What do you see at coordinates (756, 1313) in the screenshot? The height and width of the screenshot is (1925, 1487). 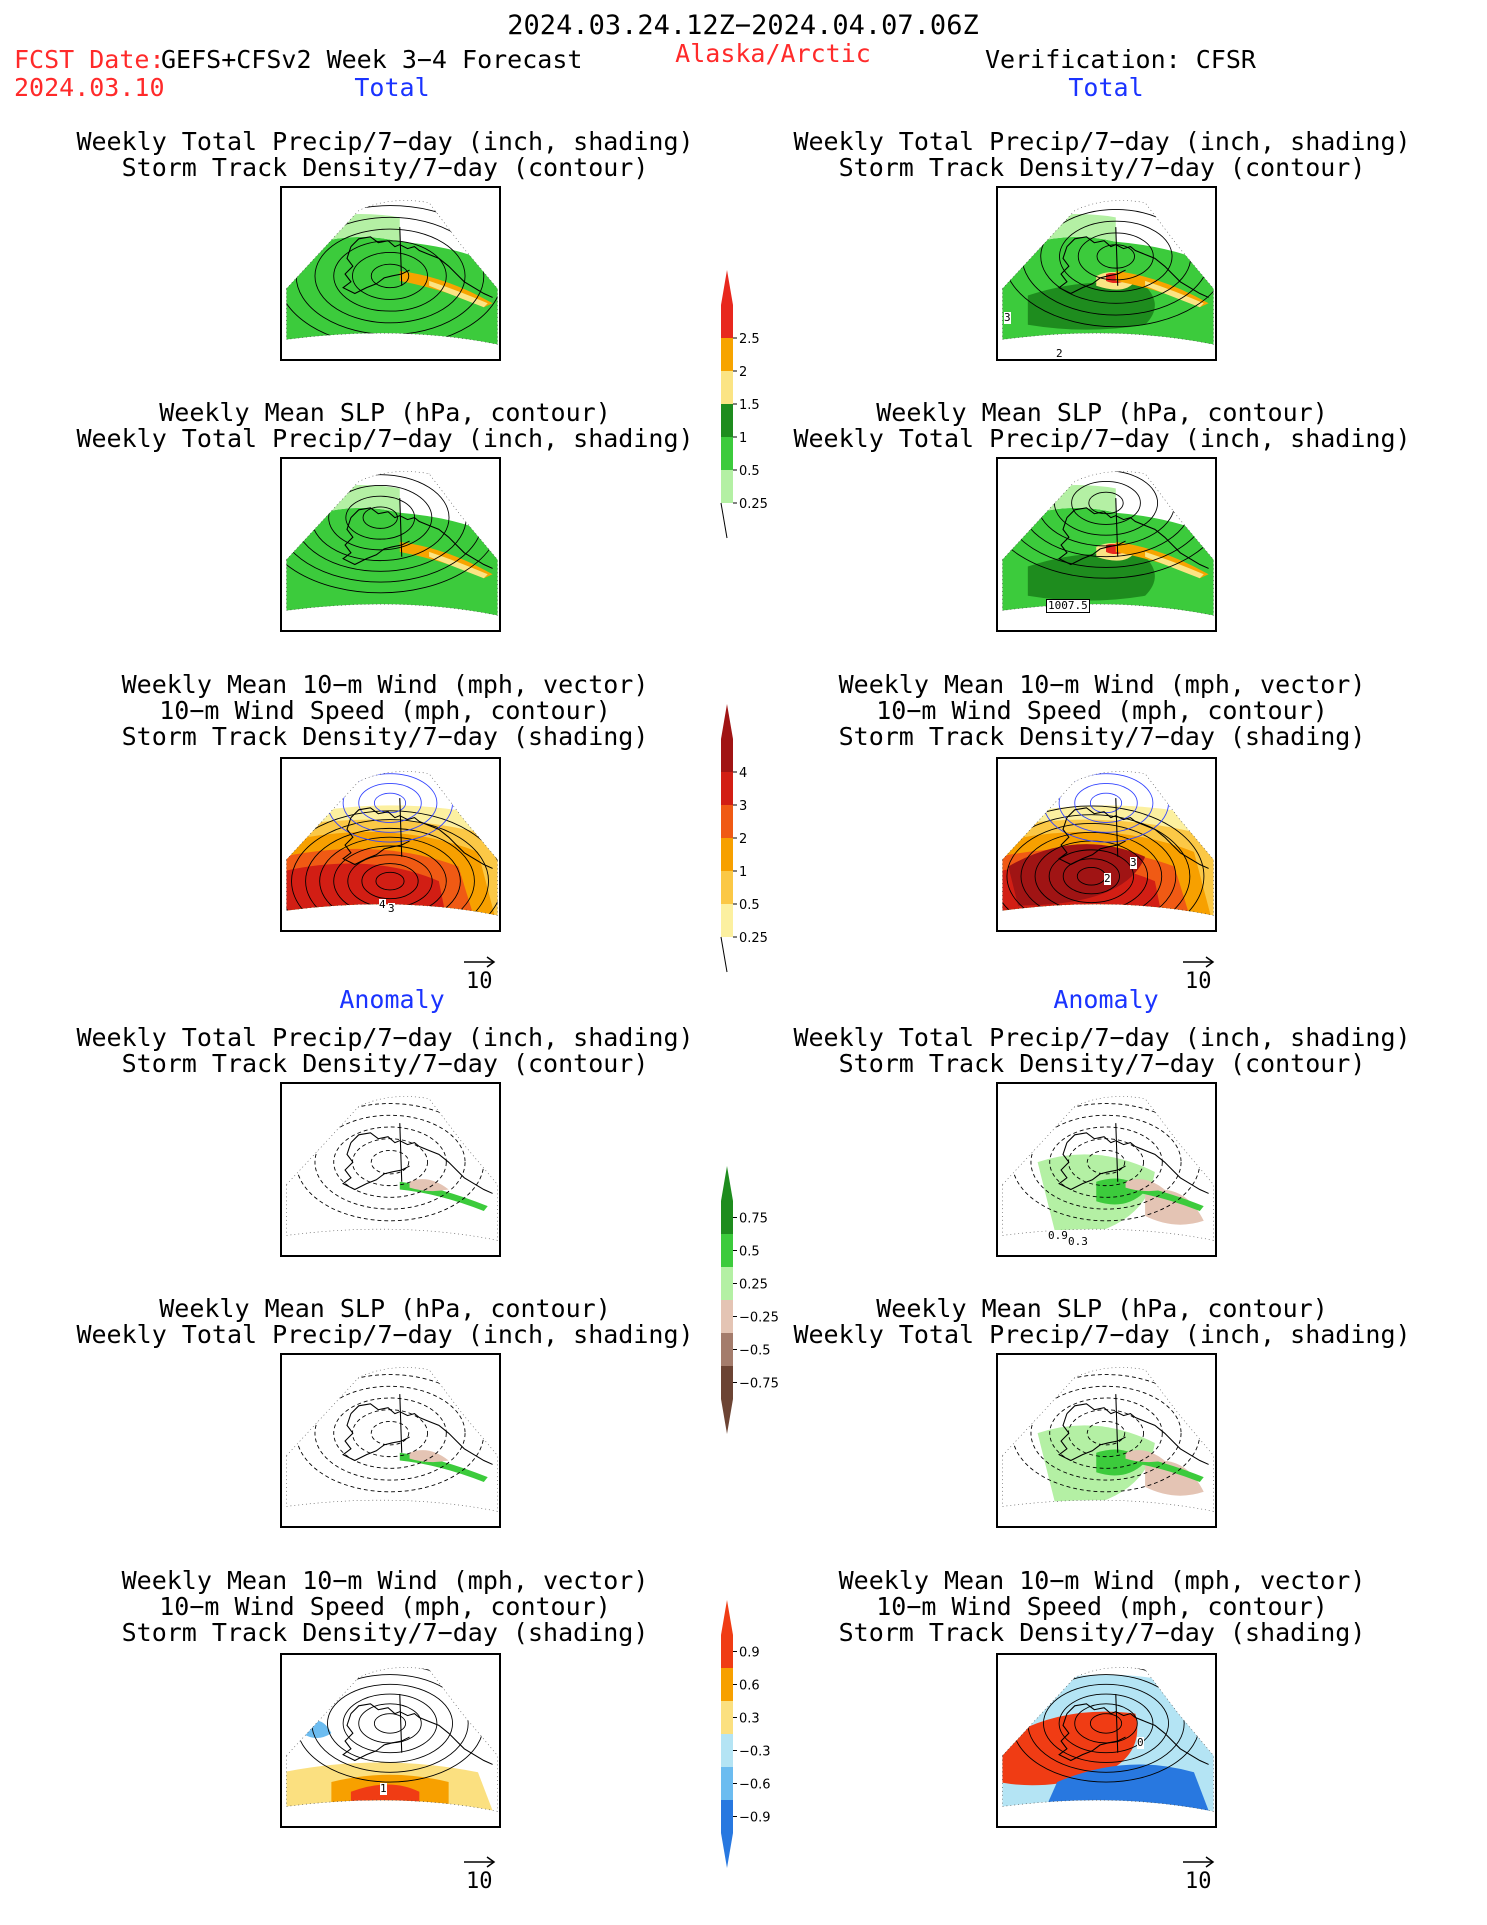 I see `colorbar-precip-anom: 0.75 0.5 0.25 −0.25 −0.5 −0.75` at bounding box center [756, 1313].